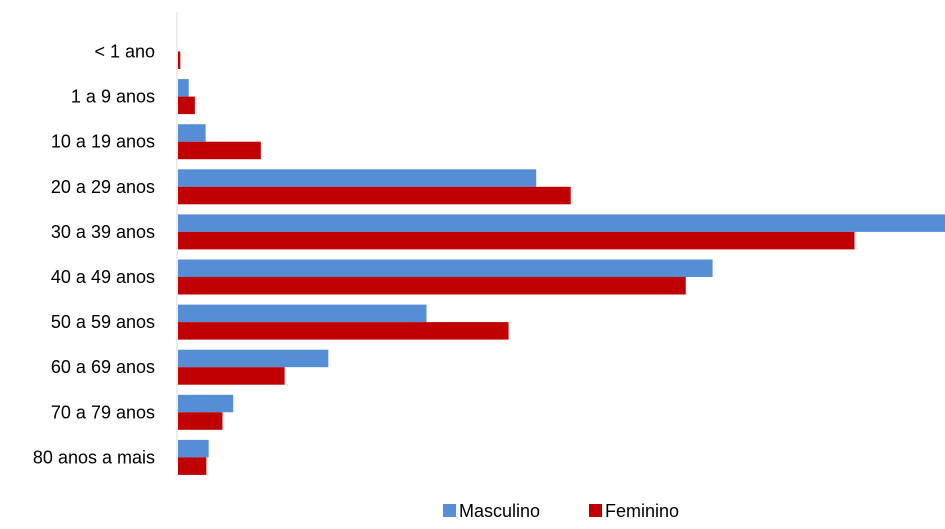 The image size is (945, 529). I want to click on bar-masculino-30-a-39-anos, so click(561, 223).